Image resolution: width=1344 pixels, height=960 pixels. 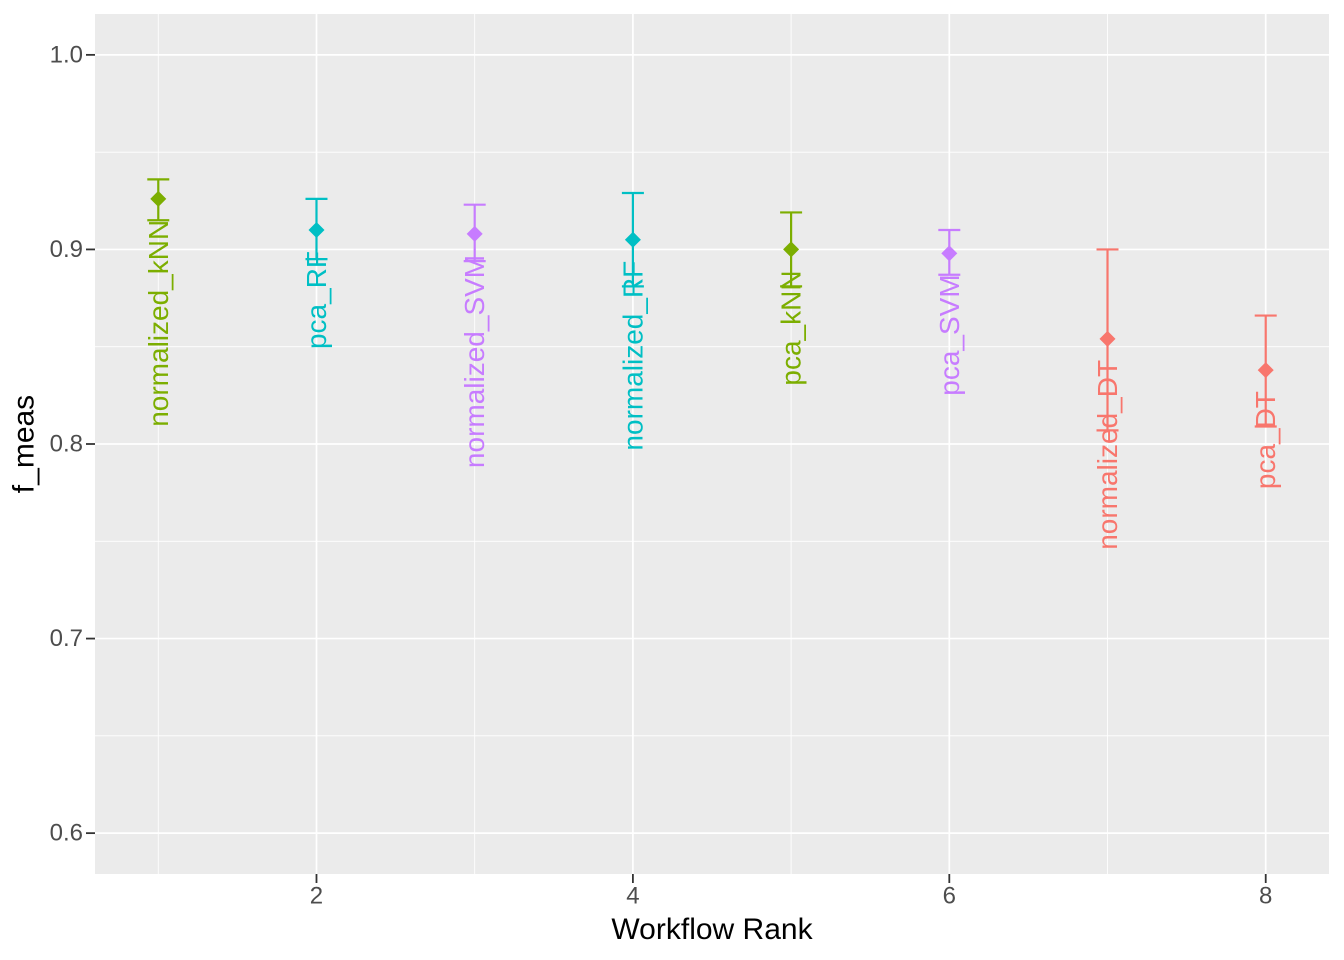 What do you see at coordinates (1107, 455) in the screenshot?
I see `workflow-label: normalized_DT` at bounding box center [1107, 455].